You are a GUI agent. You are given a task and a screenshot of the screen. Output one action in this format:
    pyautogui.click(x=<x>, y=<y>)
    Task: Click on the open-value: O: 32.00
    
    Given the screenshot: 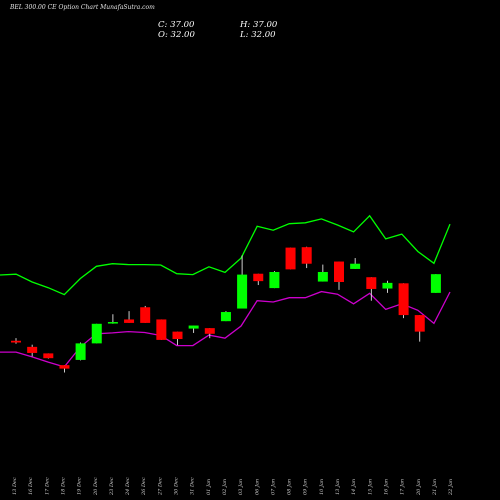 What is the action you would take?
    pyautogui.click(x=176, y=35)
    